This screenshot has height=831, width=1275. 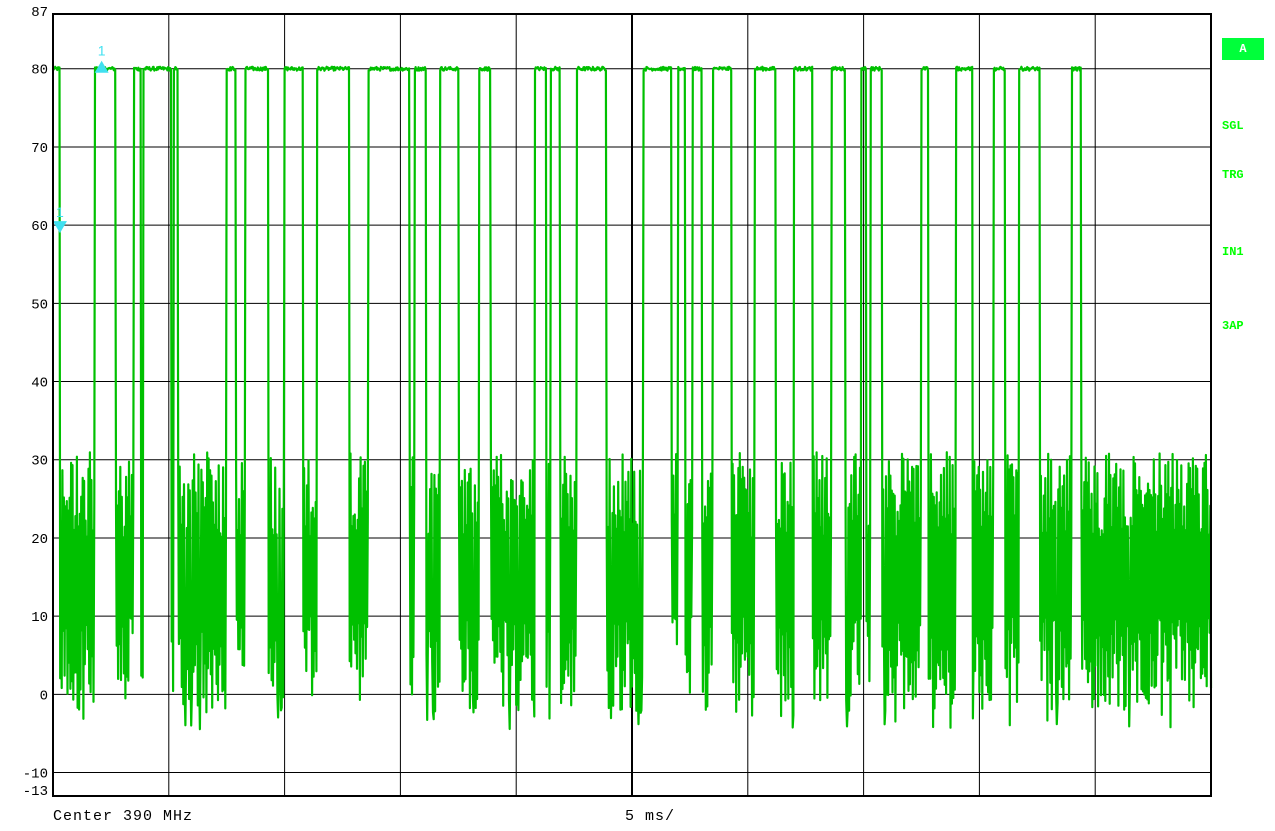 I want to click on y-tick-label: 0, so click(x=44, y=696).